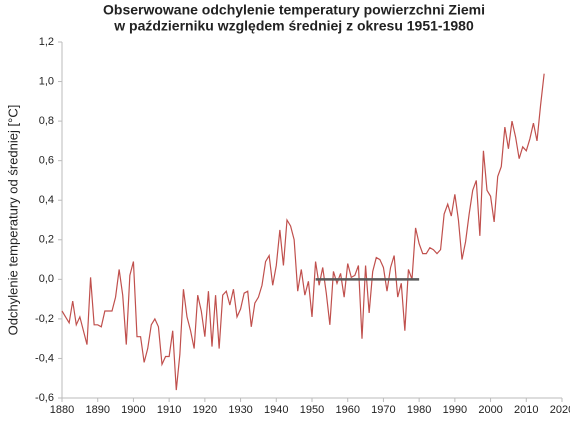 This screenshot has width=570, height=422. I want to click on y-tick-label: 0,8, so click(46, 121).